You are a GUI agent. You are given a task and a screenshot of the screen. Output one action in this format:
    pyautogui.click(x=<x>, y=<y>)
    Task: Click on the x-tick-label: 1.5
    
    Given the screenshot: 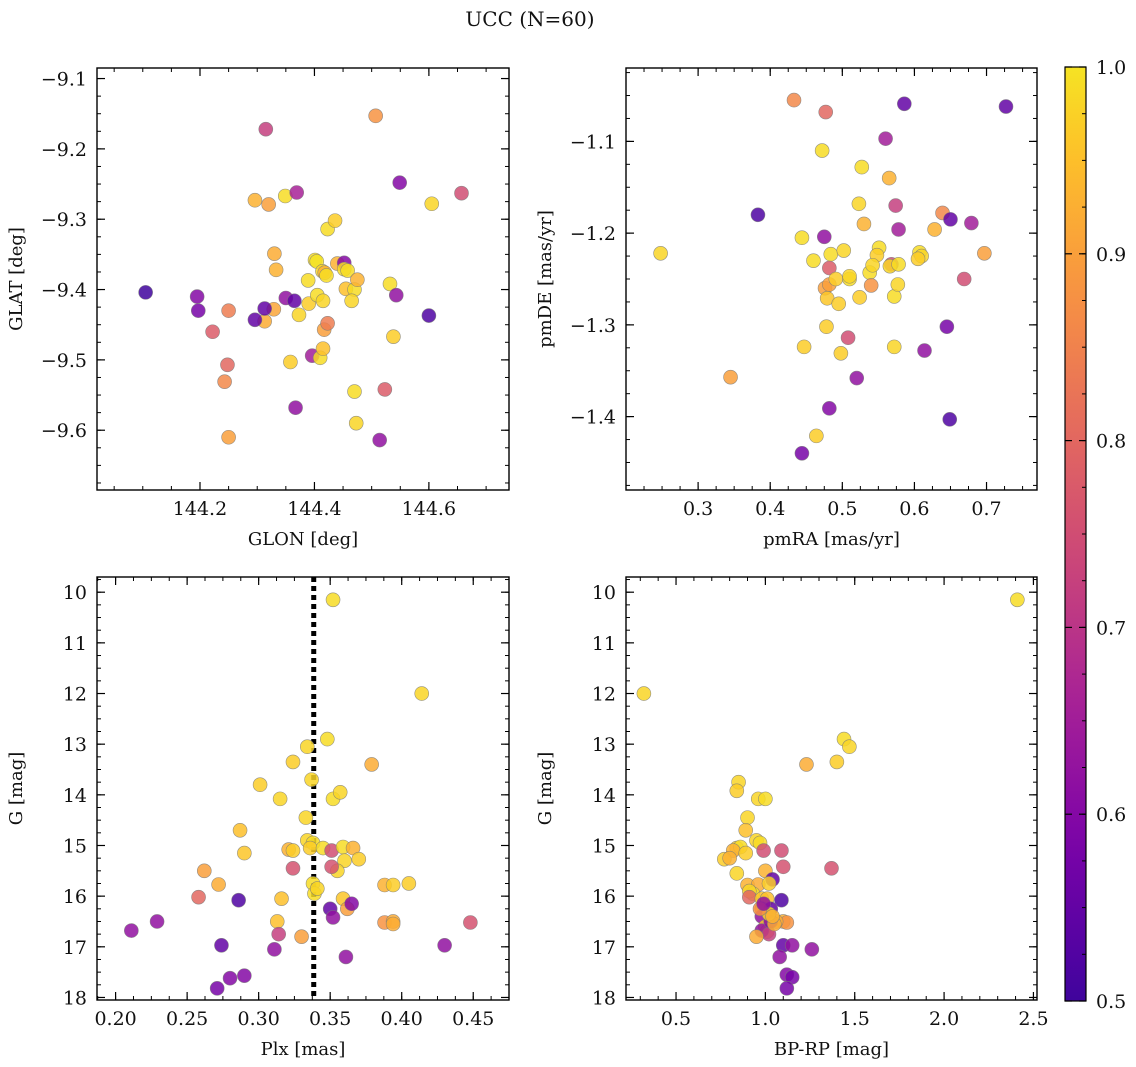 What is the action you would take?
    pyautogui.click(x=855, y=1019)
    